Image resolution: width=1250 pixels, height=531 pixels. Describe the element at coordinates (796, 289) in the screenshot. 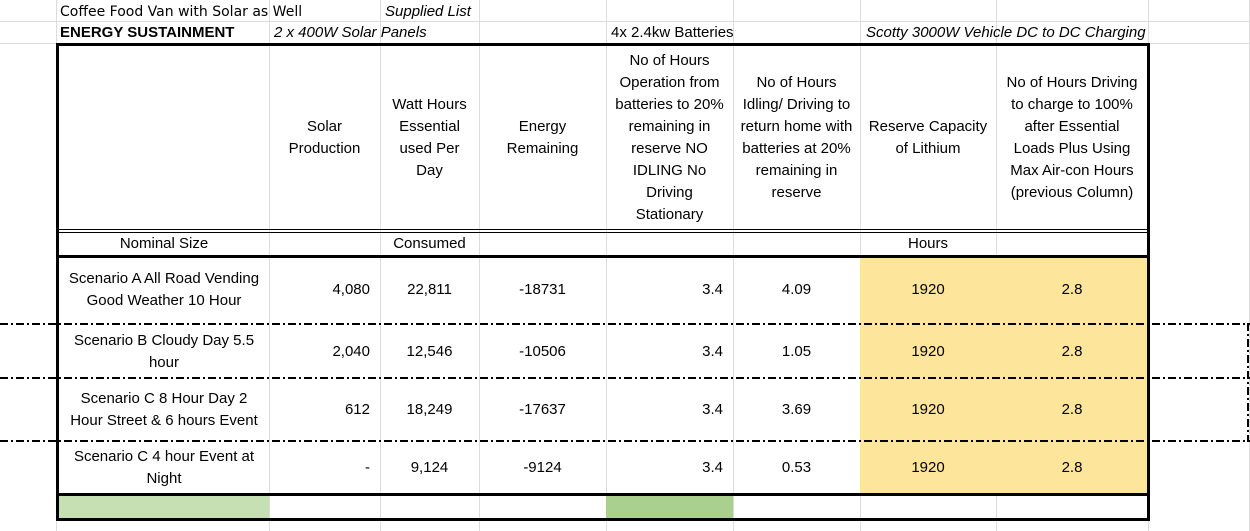

I see `hours-idling-value: 4.09` at that location.